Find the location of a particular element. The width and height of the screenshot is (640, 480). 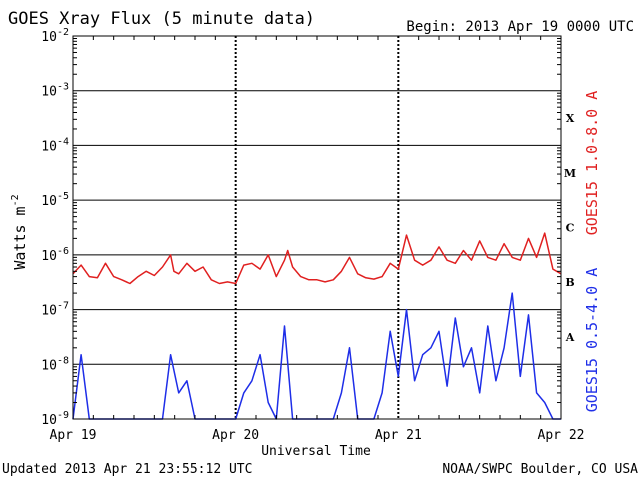

begin-label: Begin: 2013 Apr 19 0000 UTC is located at coordinates (520, 27).